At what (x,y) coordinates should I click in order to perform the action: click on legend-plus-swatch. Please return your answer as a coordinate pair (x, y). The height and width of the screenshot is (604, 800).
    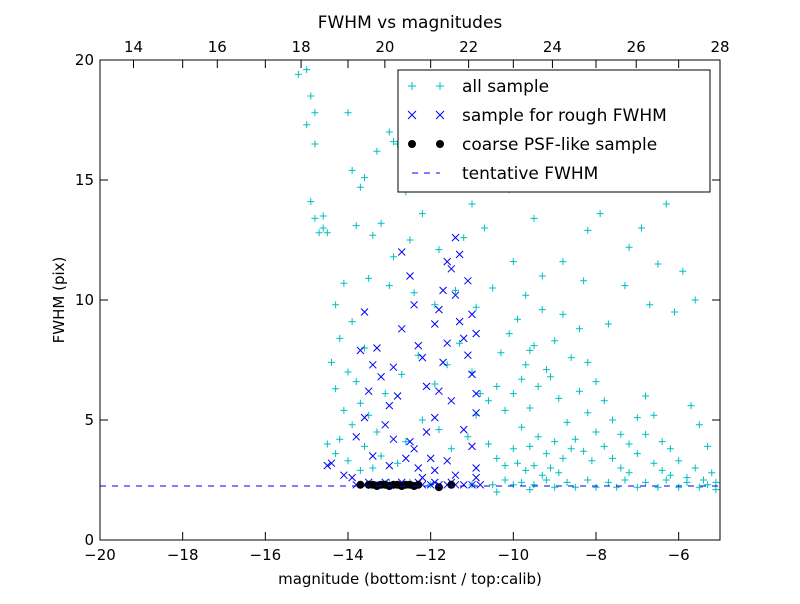
    Looking at the image, I should click on (440, 86).